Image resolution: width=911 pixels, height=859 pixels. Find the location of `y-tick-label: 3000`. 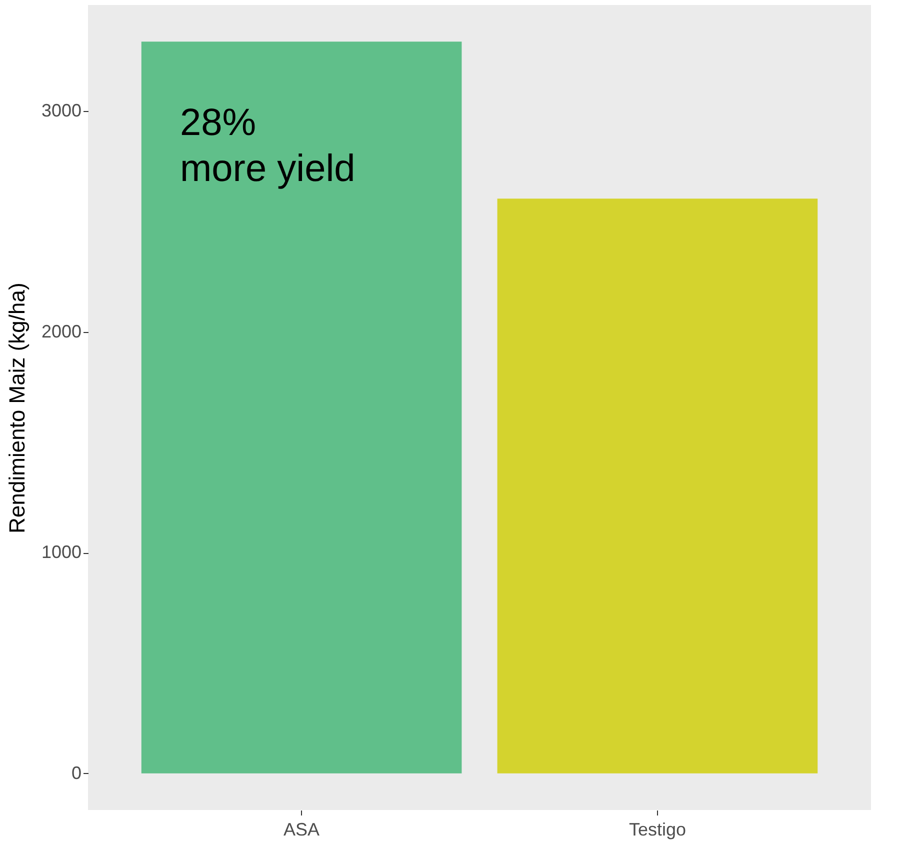

y-tick-label: 3000 is located at coordinates (61, 110).